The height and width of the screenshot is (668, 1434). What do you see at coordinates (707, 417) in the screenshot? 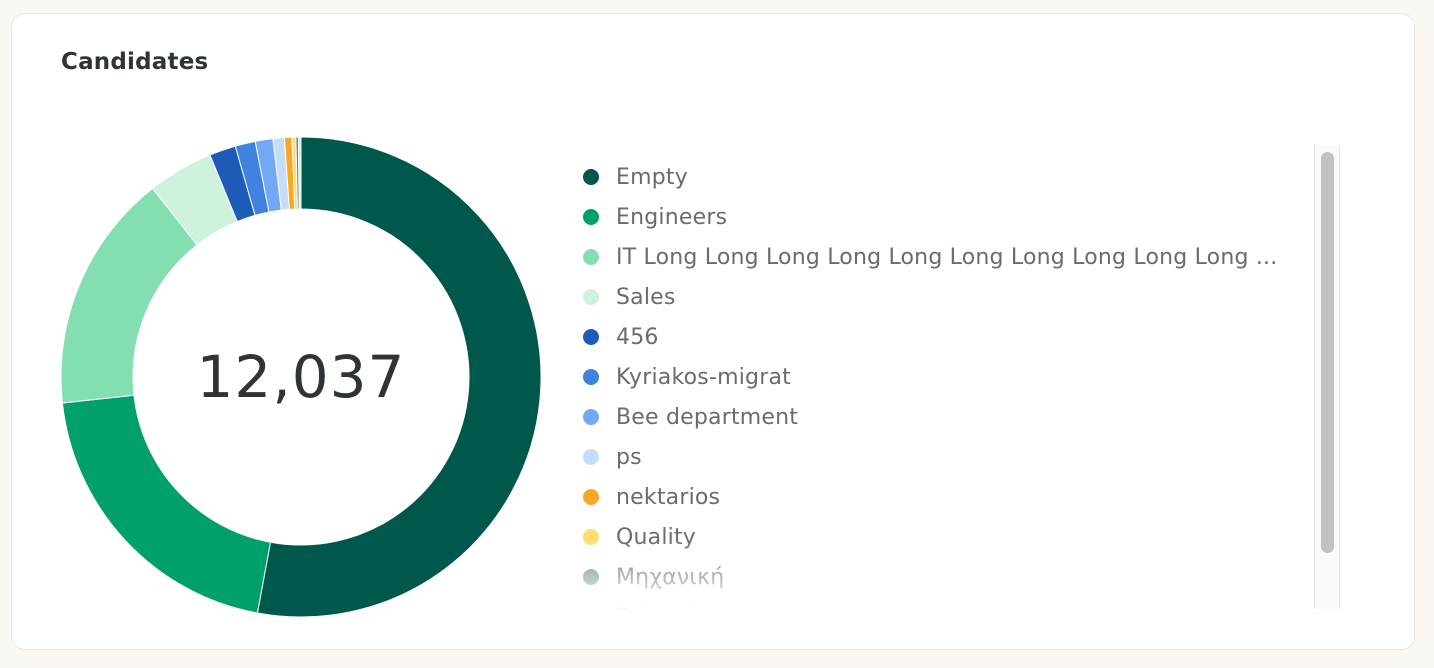
I see `legend-label: Bee department` at bounding box center [707, 417].